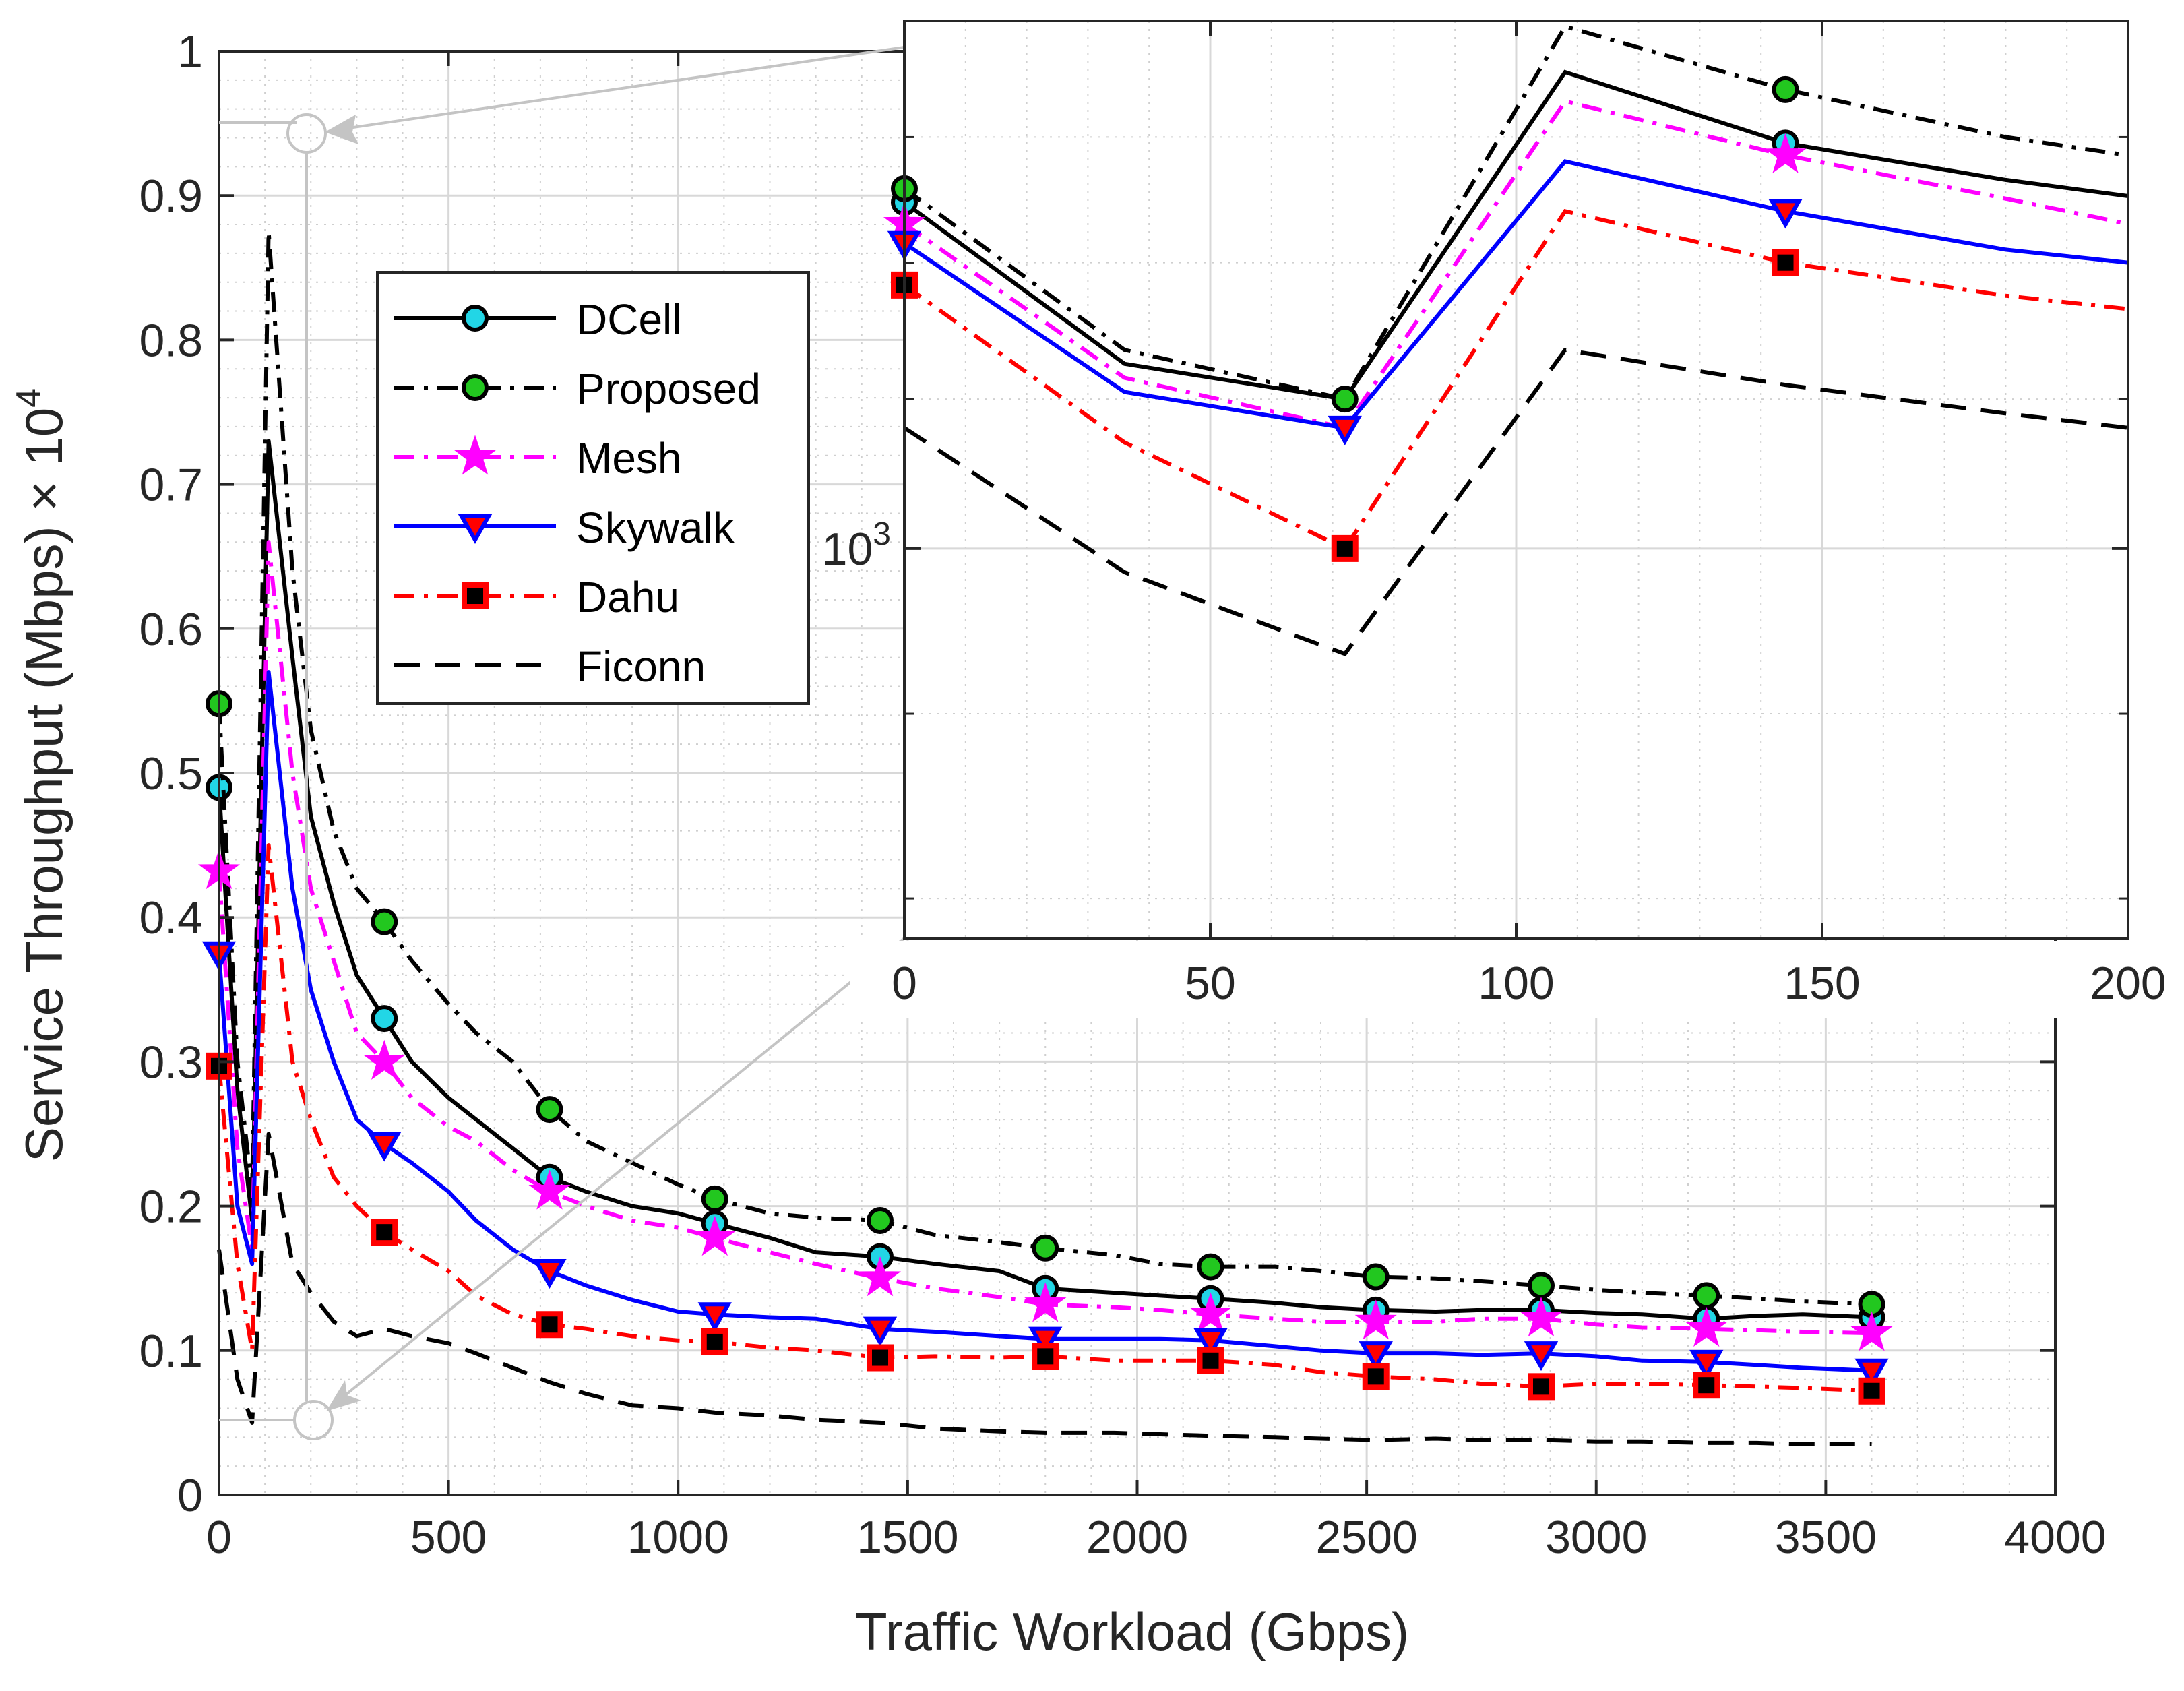 This screenshot has height=1691, width=2184. What do you see at coordinates (171, 340) in the screenshot?
I see `y-tick-label: 0.8` at bounding box center [171, 340].